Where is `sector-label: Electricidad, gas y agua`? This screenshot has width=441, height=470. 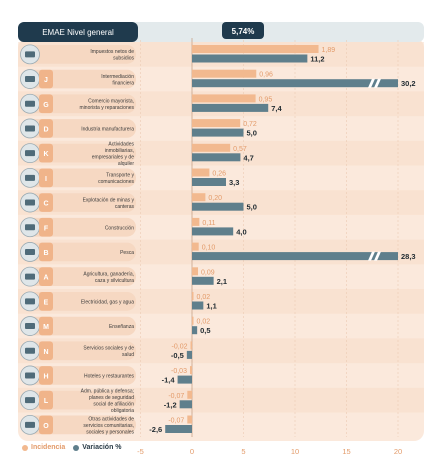 sector-label: Electricidad, gas y agua is located at coordinates (107, 302).